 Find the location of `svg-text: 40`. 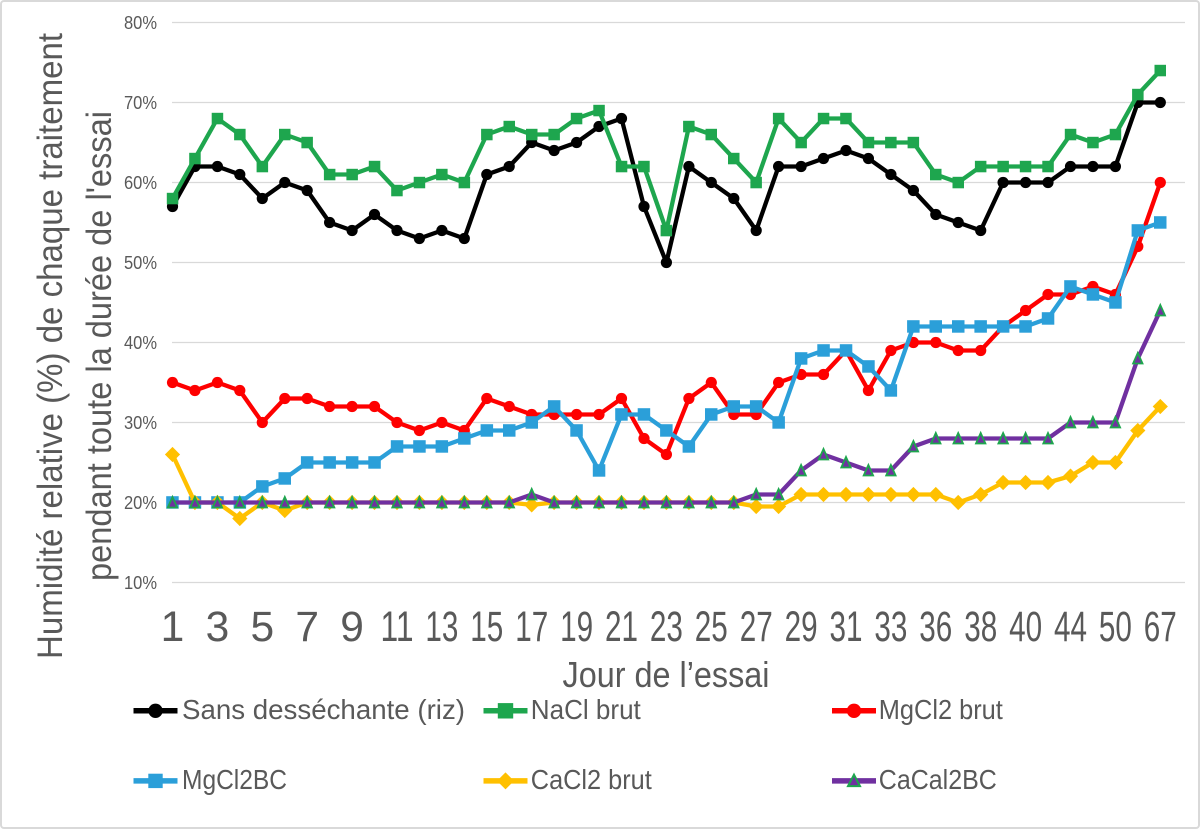

svg-text: 40 is located at coordinates (1025, 627).